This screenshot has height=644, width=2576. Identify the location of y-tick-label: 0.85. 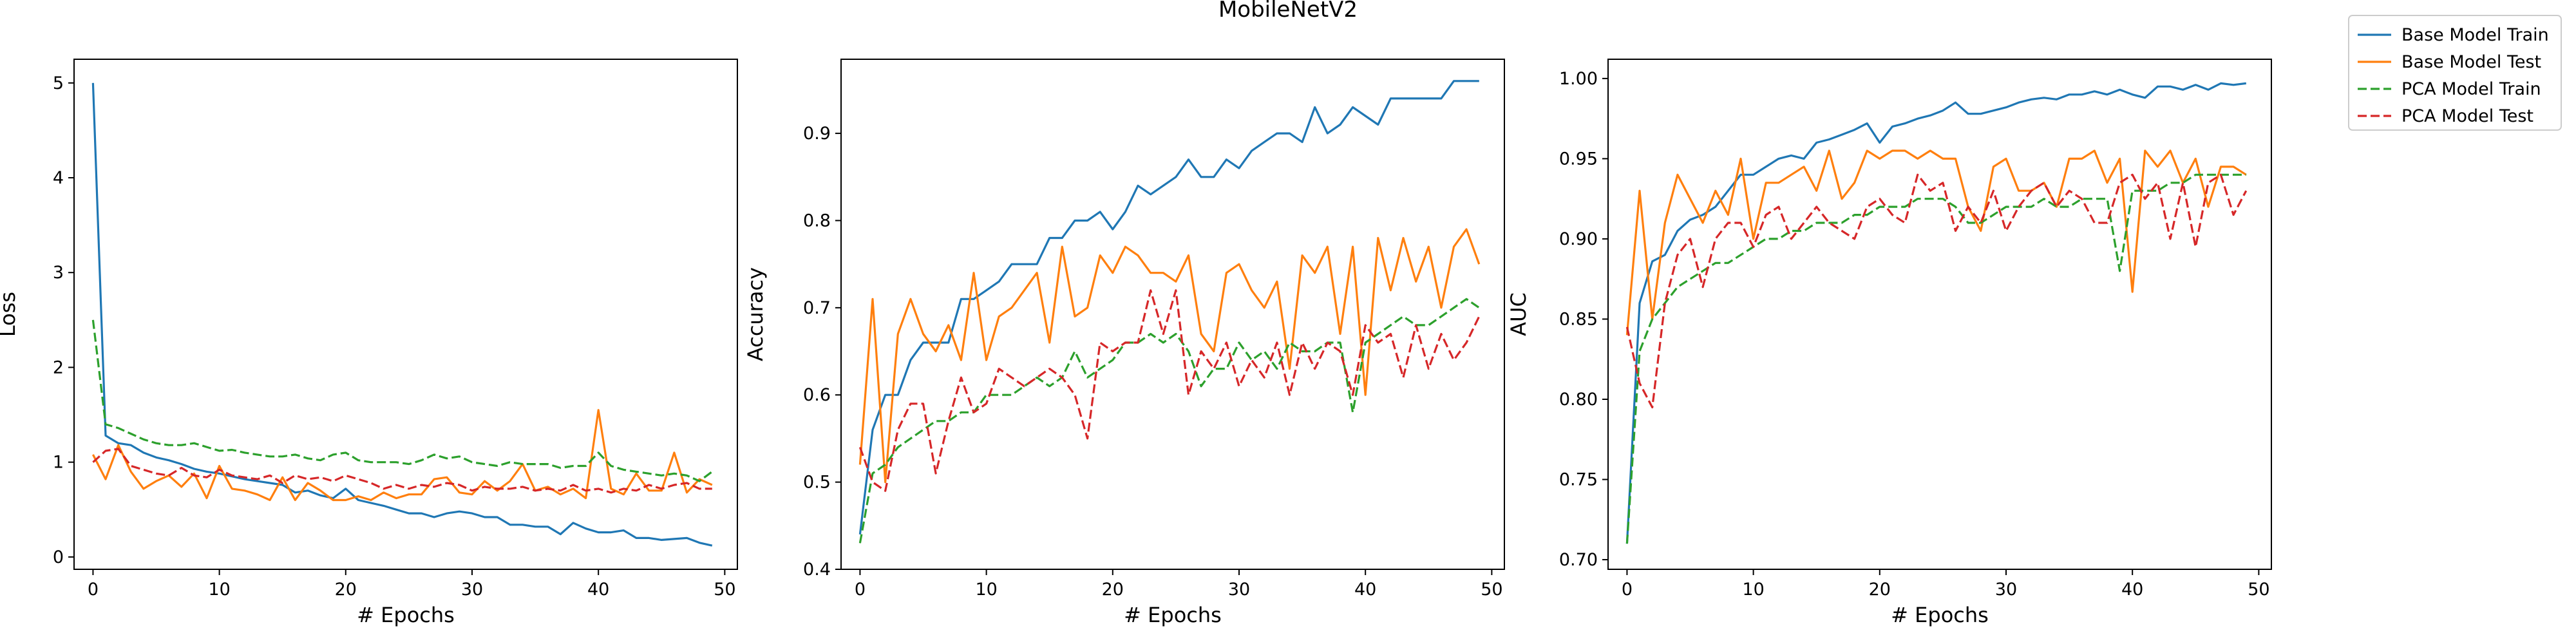
(1578, 319).